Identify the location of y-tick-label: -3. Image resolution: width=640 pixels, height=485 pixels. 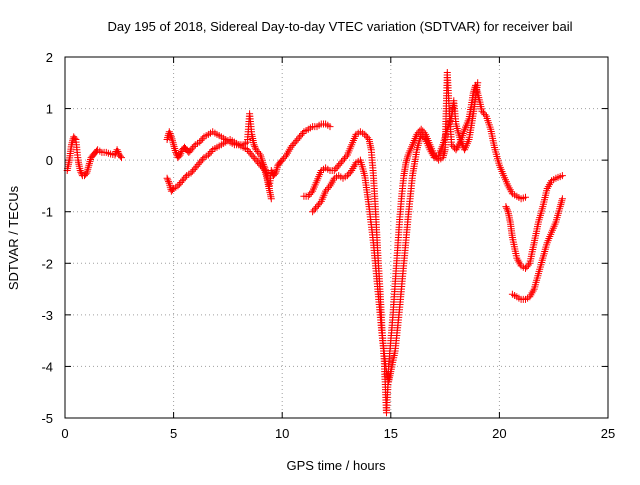
(47, 315).